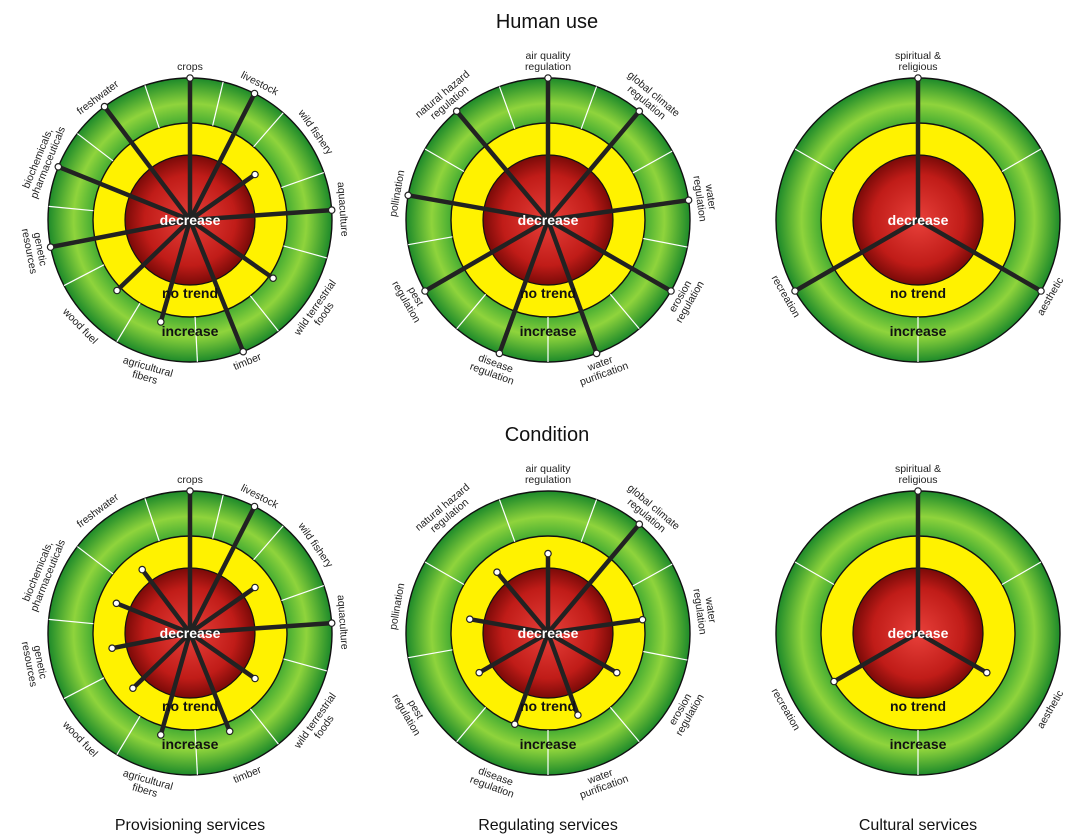  What do you see at coordinates (639, 111) in the screenshot?
I see `trend-marker-global-climate-regulation` at bounding box center [639, 111].